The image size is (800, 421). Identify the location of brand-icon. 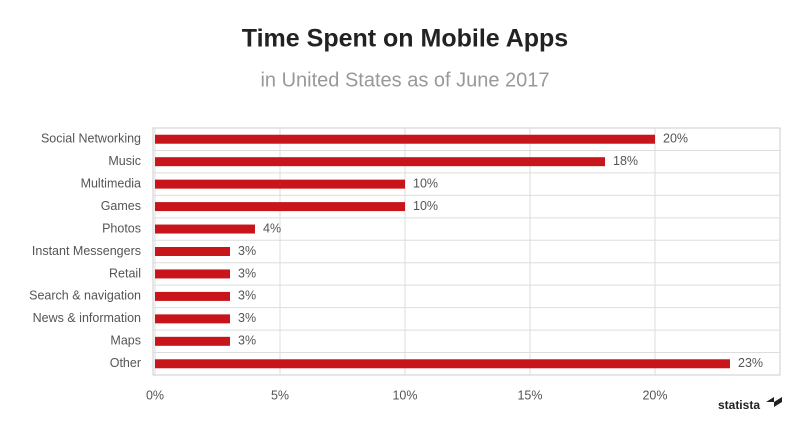
(774, 402).